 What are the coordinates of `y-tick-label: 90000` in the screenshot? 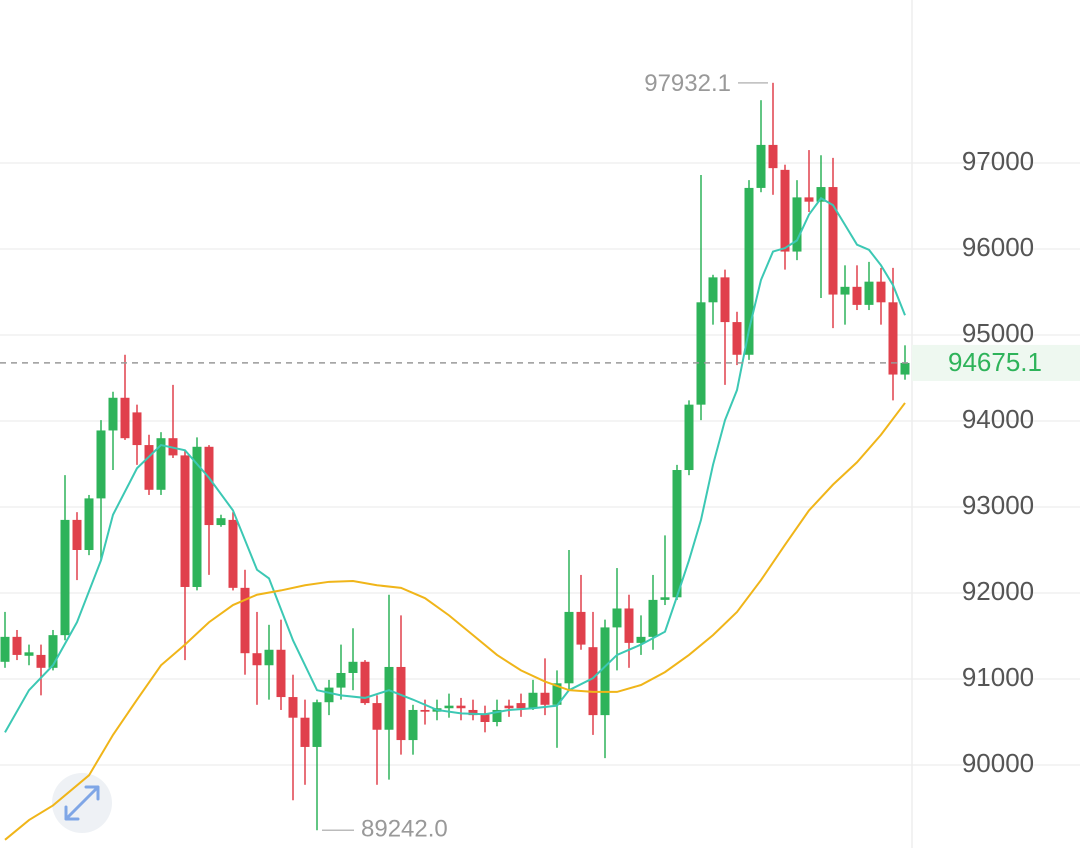 It's located at (998, 763).